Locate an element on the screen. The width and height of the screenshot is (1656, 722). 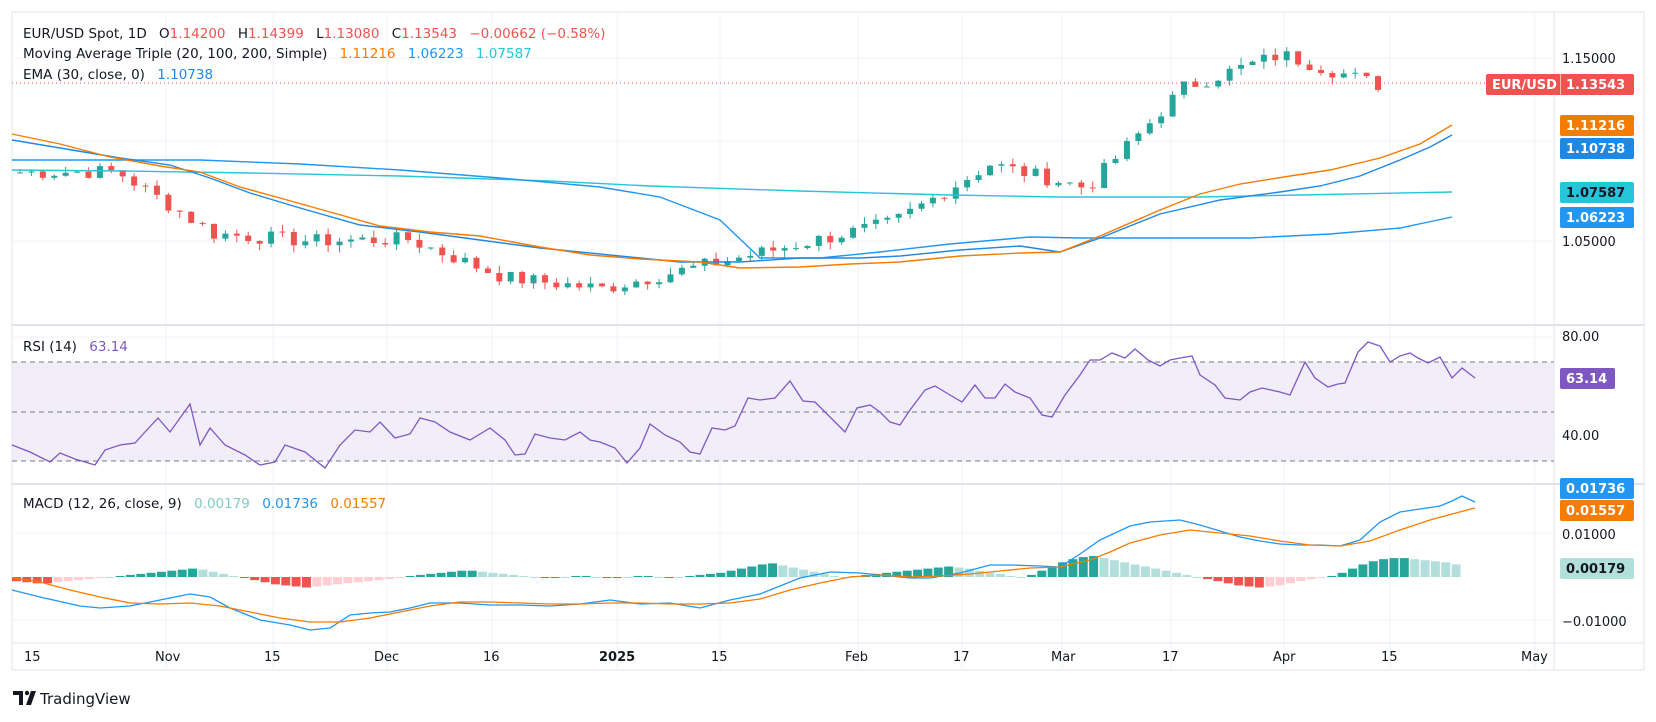
legend-macd-hist-value: 0.00179 is located at coordinates (222, 504).